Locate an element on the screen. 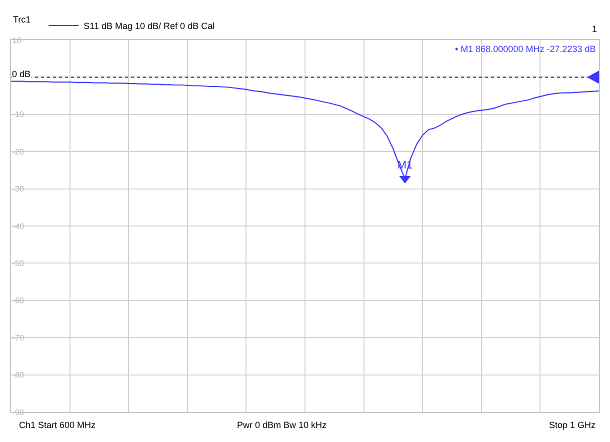 Image resolution: width=610 pixels, height=442 pixels. legend-title: Trc1 is located at coordinates (24, 19).